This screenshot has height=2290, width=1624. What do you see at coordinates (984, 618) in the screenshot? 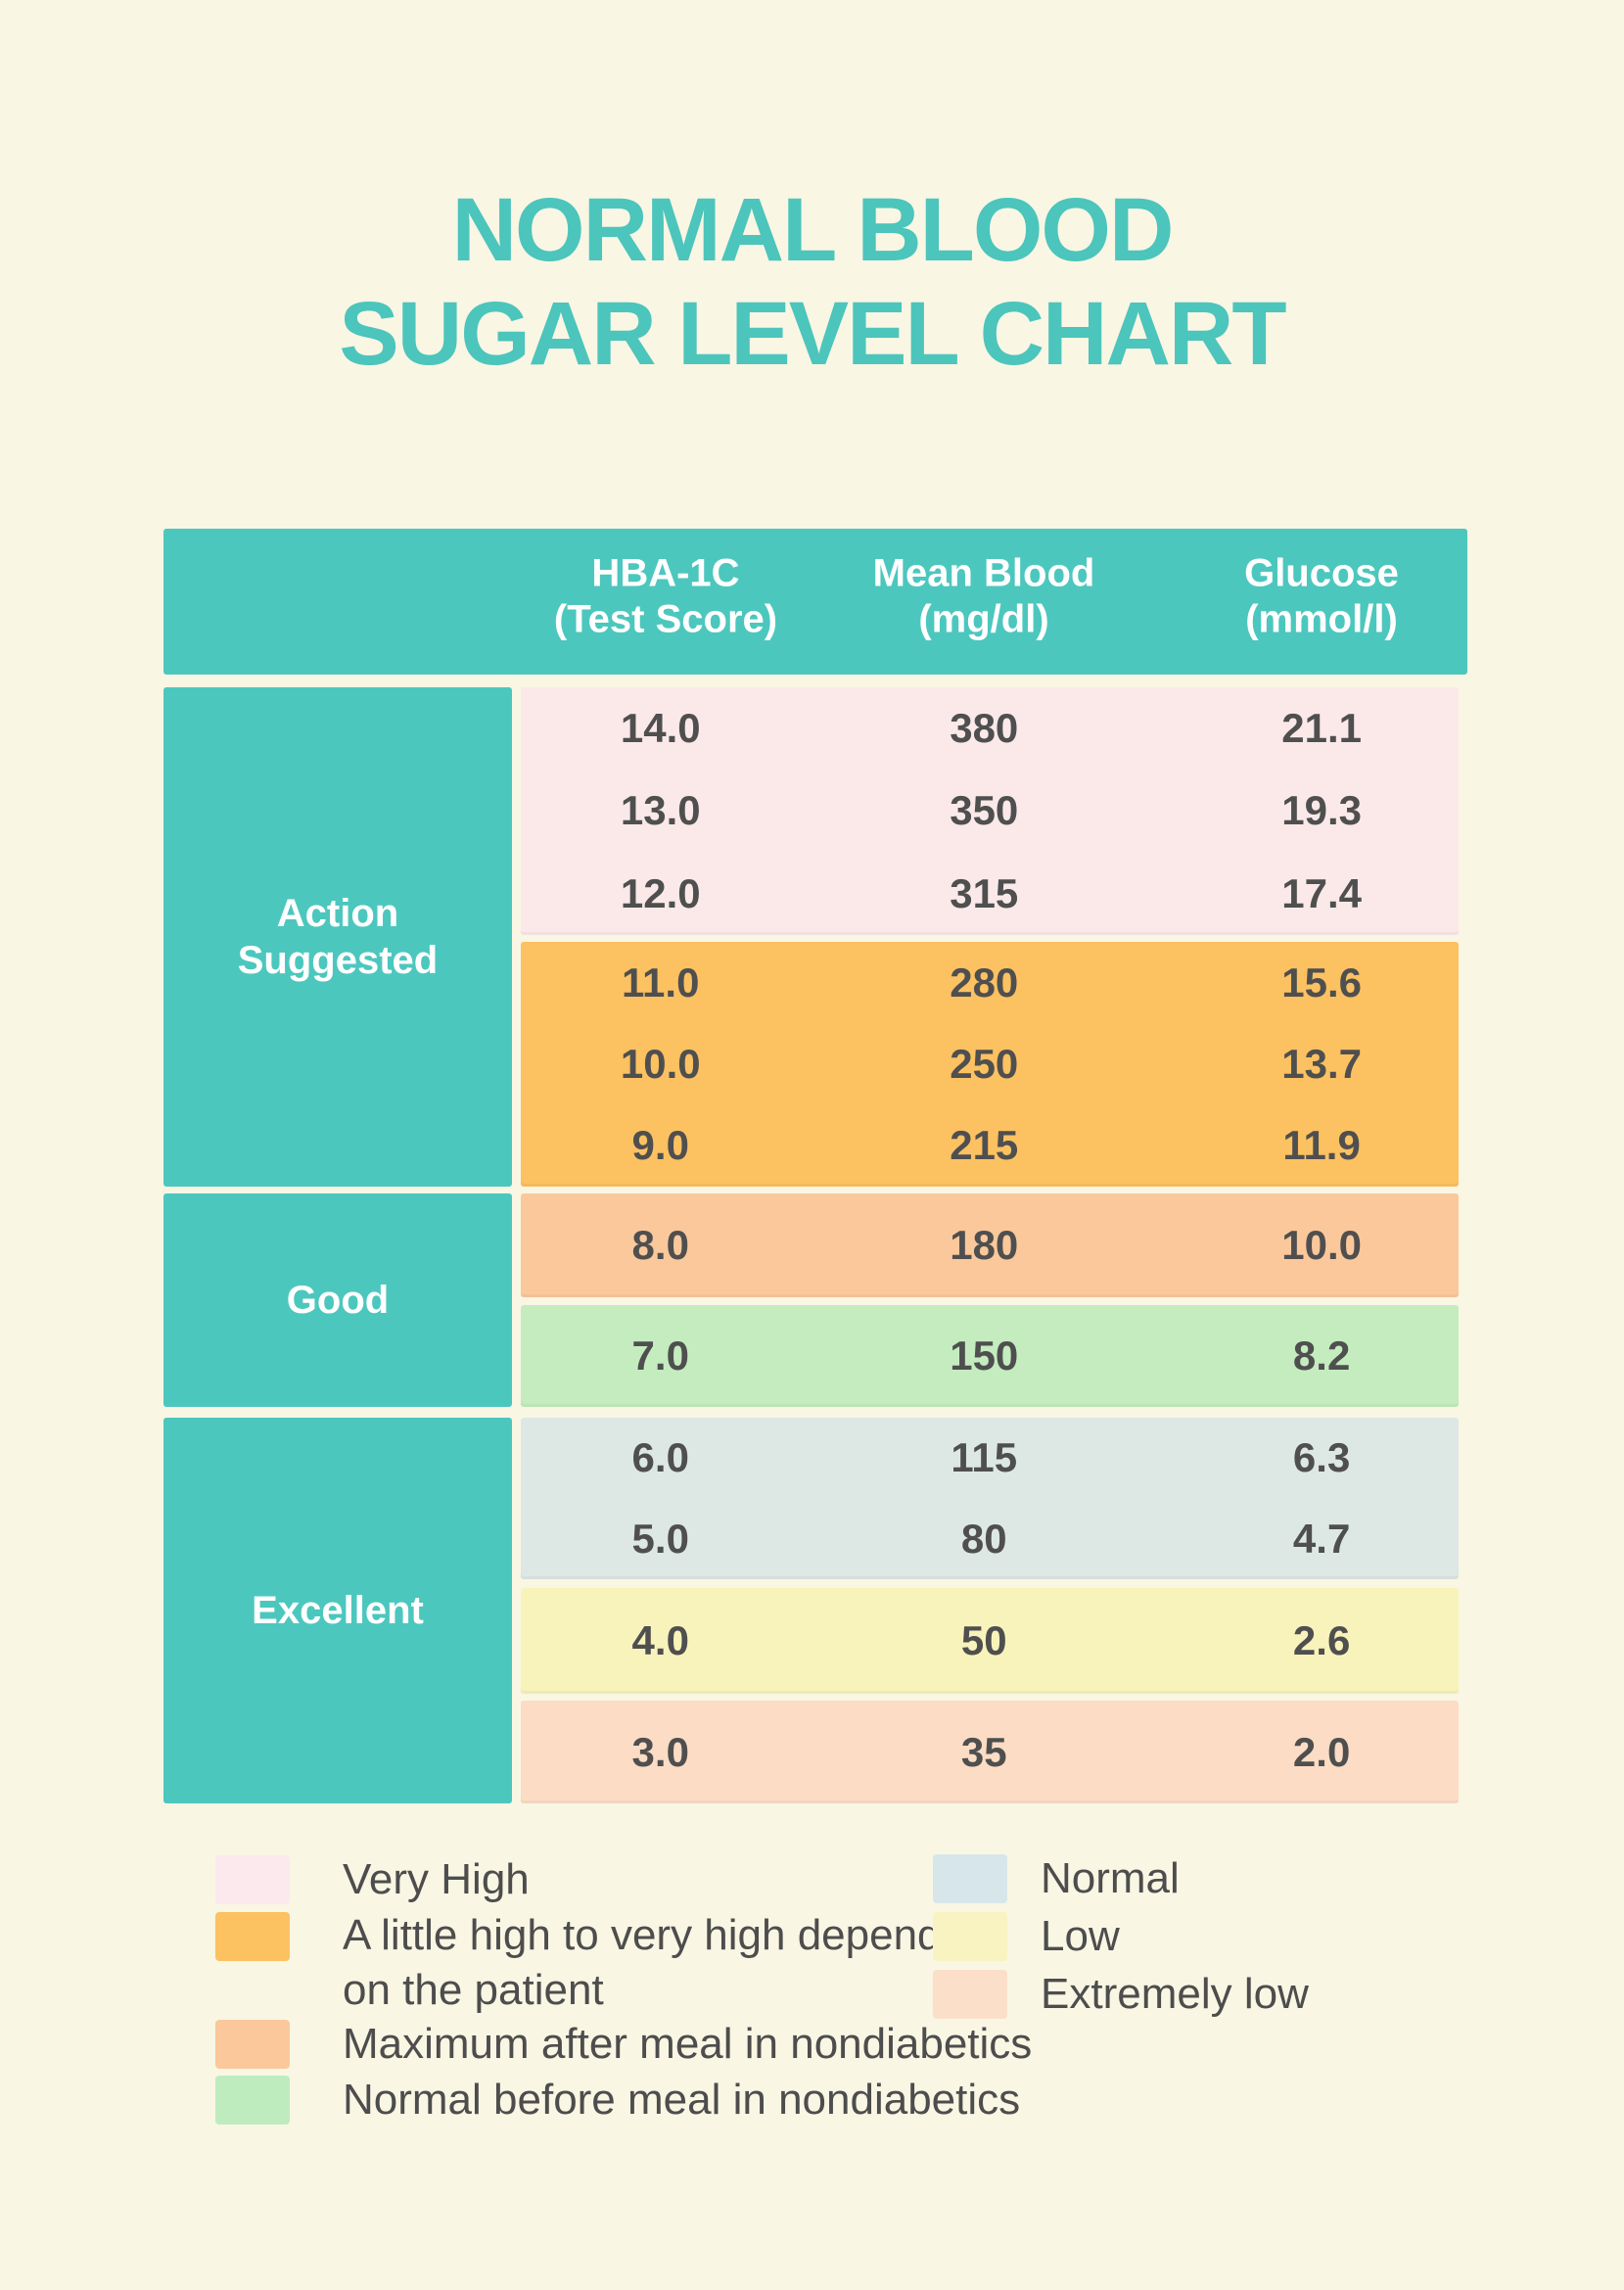
I see `column-header-mean-blood-line2: (mg/dl)` at bounding box center [984, 618].